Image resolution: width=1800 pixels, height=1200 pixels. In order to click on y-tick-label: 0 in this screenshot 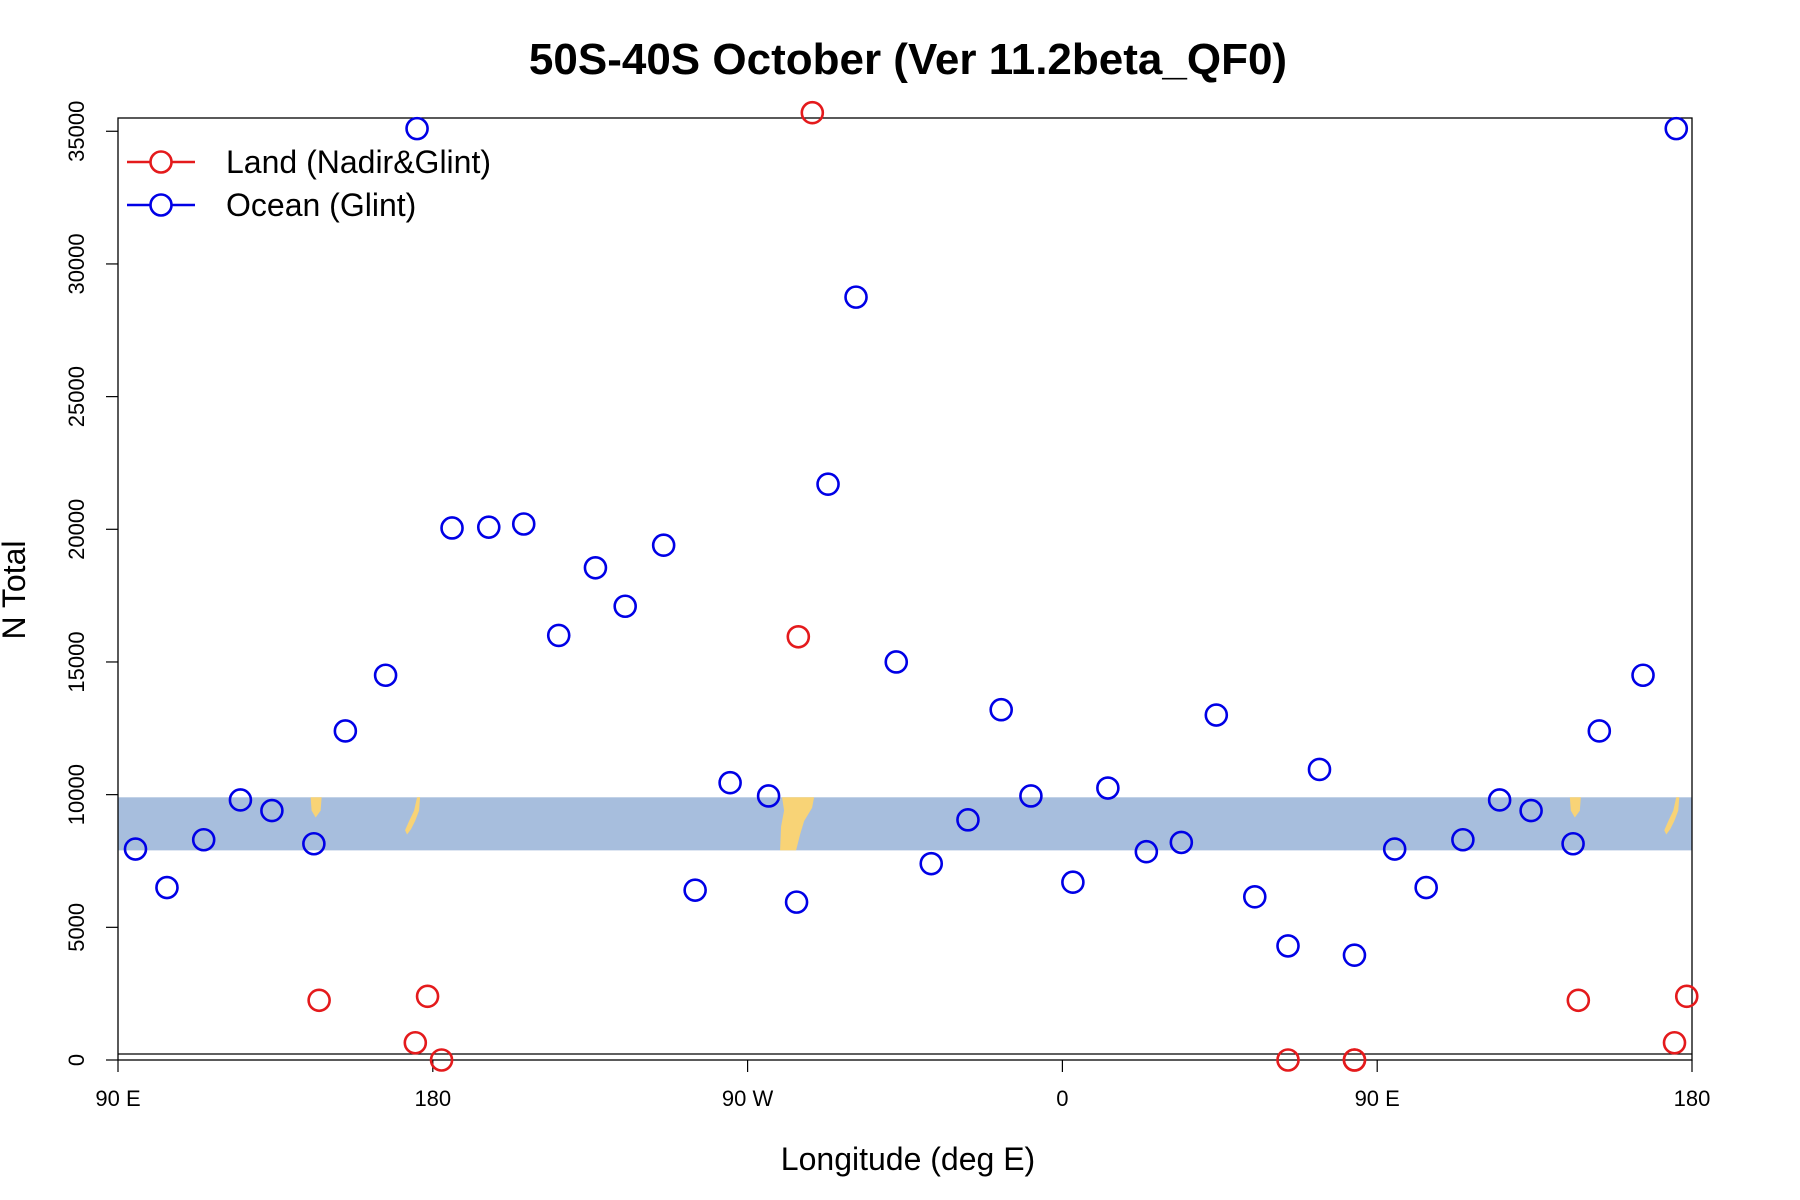, I will do `click(76, 1060)`.